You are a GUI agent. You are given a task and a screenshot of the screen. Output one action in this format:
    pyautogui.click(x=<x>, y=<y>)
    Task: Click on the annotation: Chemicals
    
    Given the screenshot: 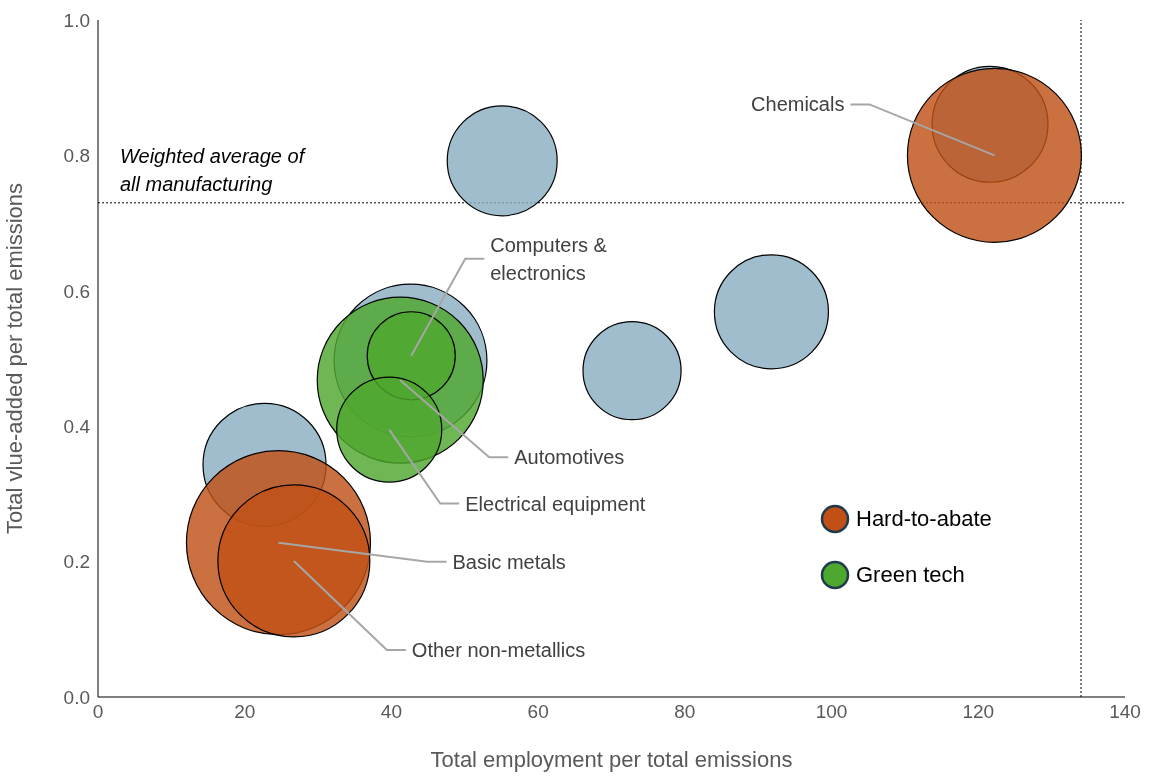 What is the action you would take?
    pyautogui.click(x=798, y=104)
    